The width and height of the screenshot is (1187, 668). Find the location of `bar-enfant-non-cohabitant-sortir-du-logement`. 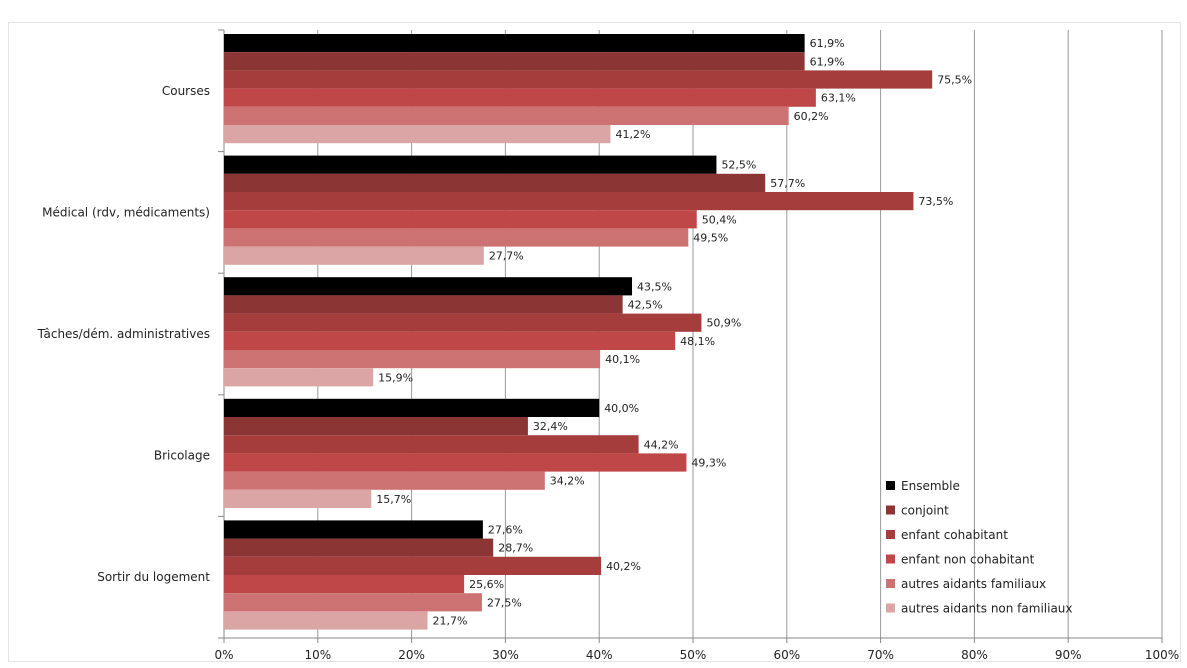

bar-enfant-non-cohabitant-sortir-du-logement is located at coordinates (344, 584).